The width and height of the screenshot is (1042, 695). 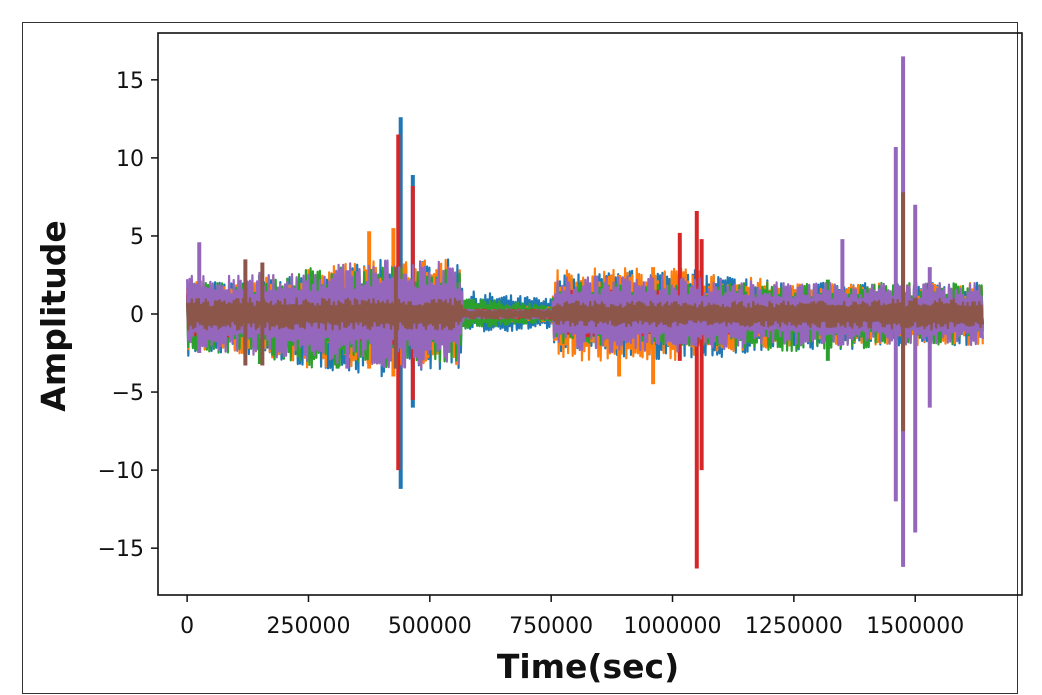 I want to click on y-tick-label: 5, so click(x=137, y=237).